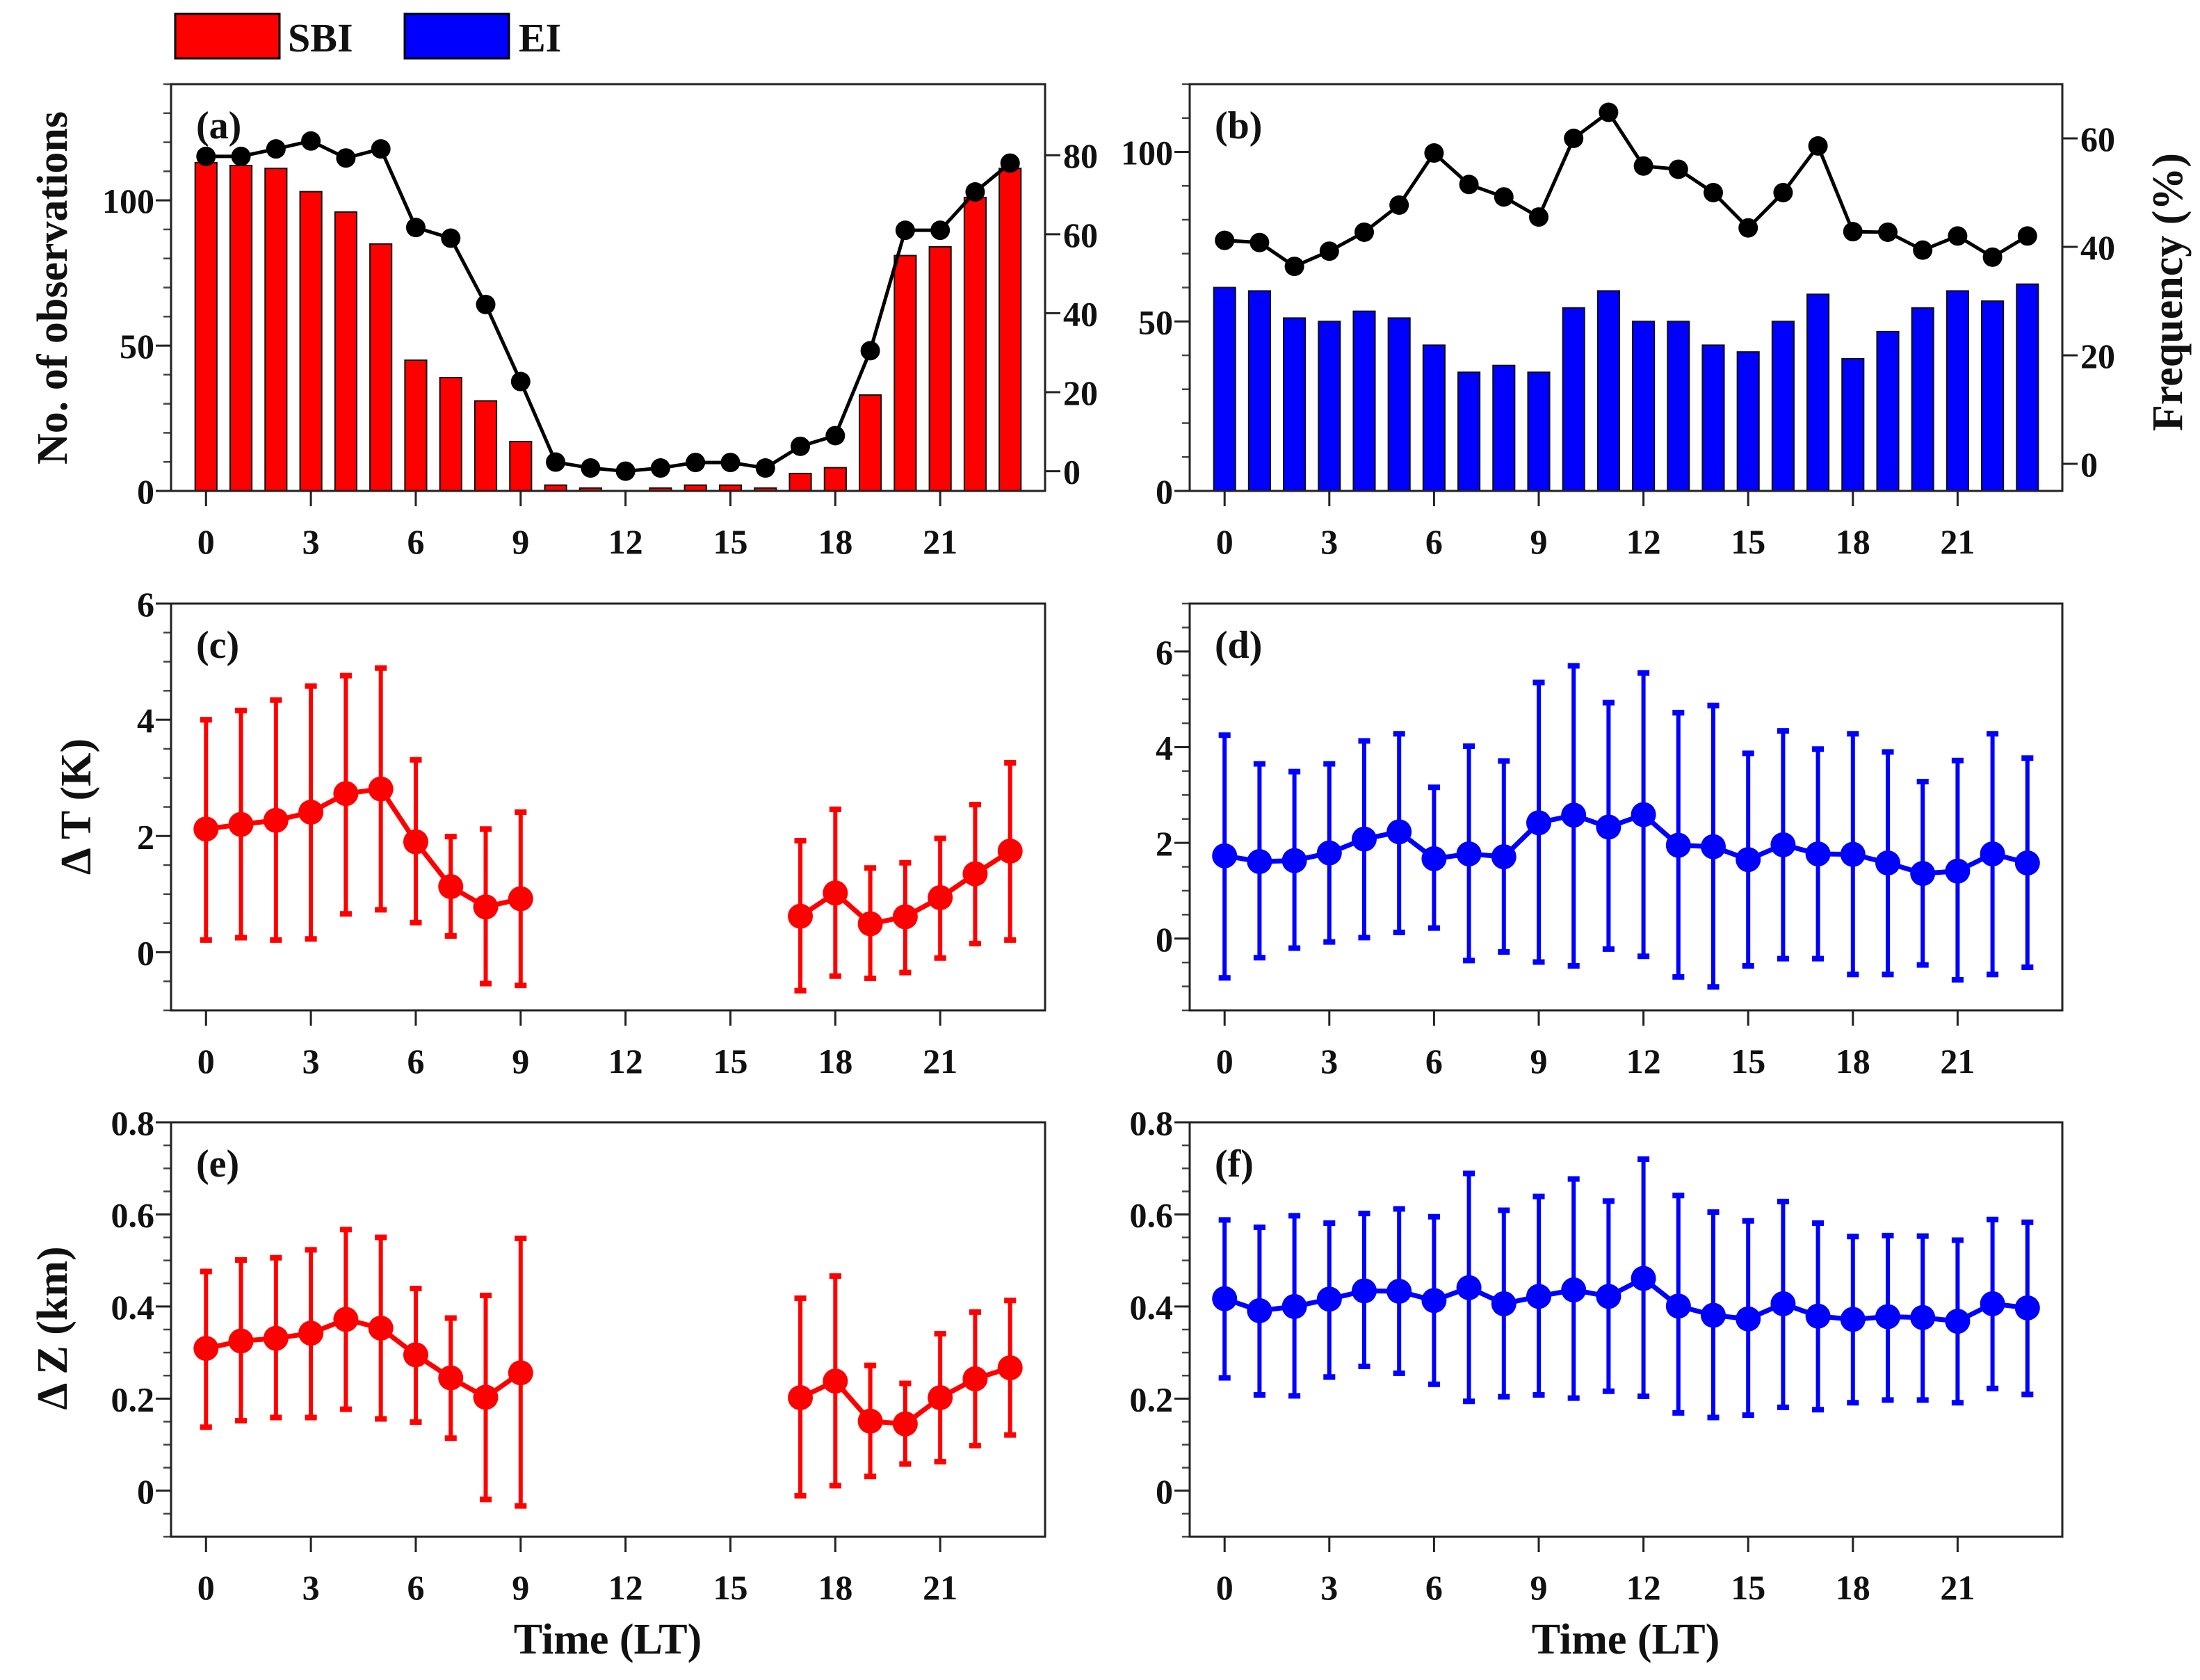 This screenshot has height=1680, width=2200. I want to click on x-tick-label: 0, so click(1225, 1061).